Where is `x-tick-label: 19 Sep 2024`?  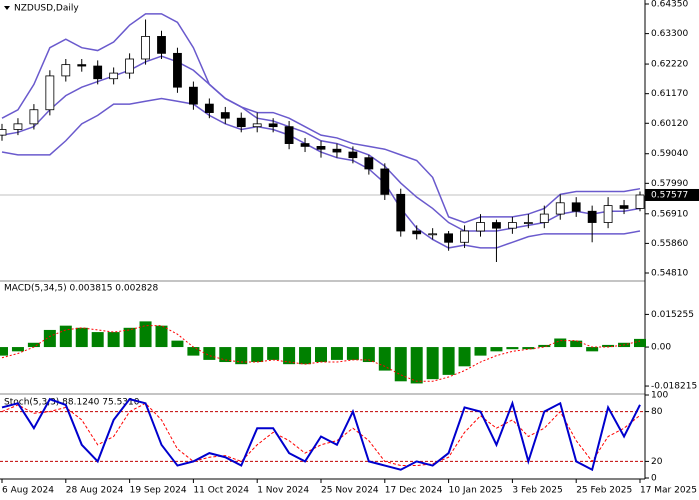 x-tick-label: 19 Sep 2024 is located at coordinates (158, 491).